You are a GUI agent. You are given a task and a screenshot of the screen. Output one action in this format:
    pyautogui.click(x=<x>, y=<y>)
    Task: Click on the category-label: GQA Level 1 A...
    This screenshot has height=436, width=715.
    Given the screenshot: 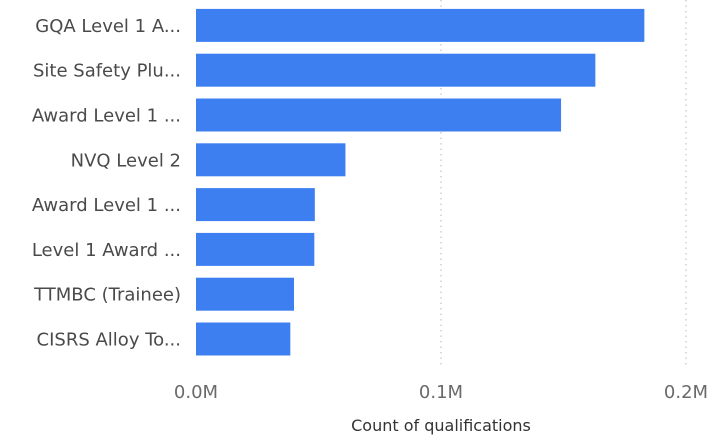 What is the action you would take?
    pyautogui.click(x=108, y=26)
    